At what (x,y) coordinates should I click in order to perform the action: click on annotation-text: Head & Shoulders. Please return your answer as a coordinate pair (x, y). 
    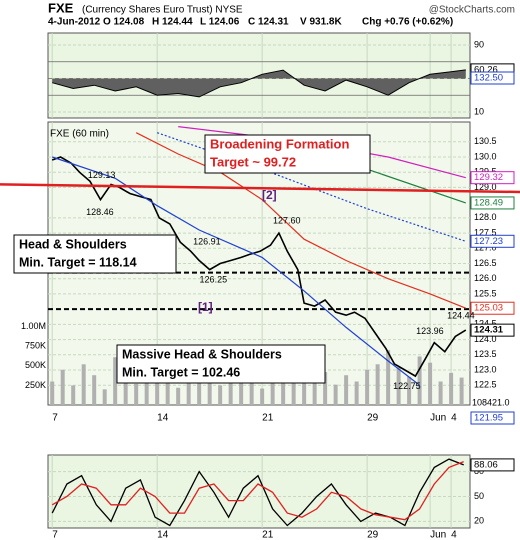
    Looking at the image, I should click on (73, 244).